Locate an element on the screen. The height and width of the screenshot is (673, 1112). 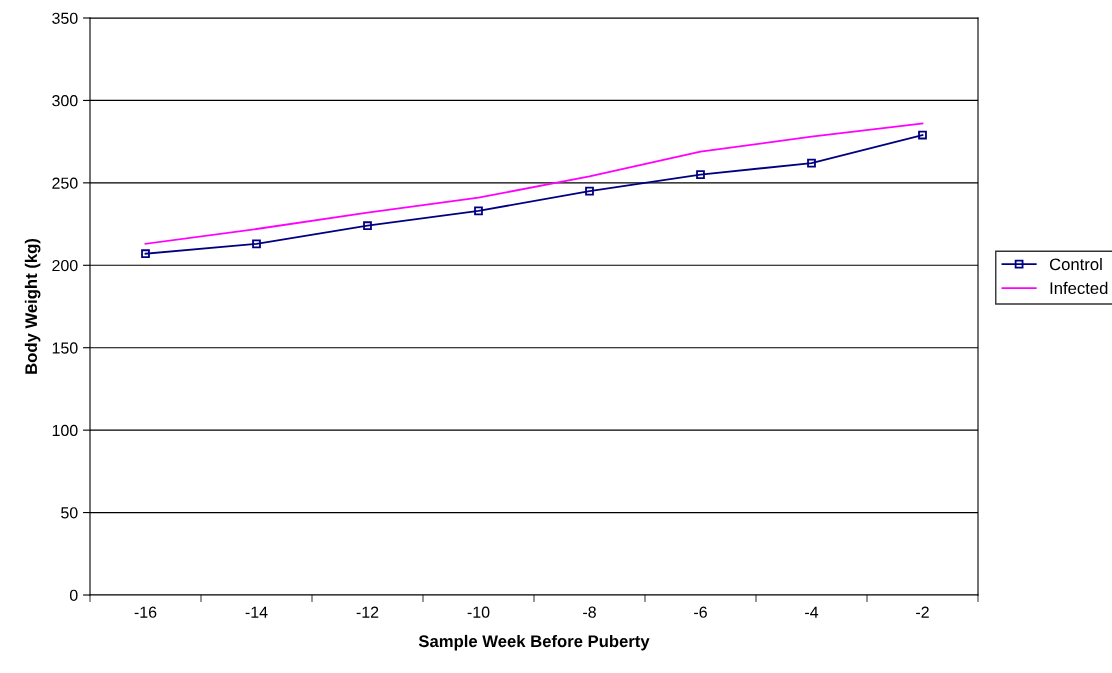
x-tick-label: -6 is located at coordinates (700, 612).